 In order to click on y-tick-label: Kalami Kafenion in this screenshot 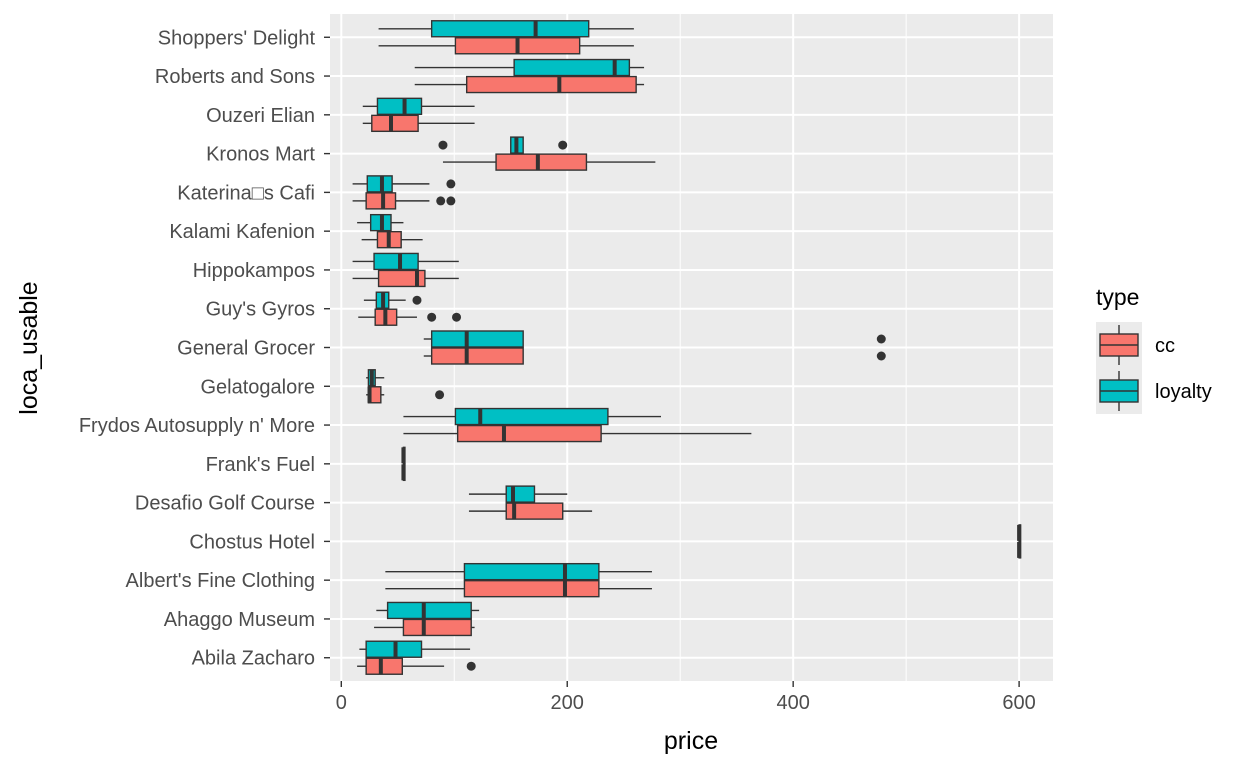, I will do `click(242, 232)`.